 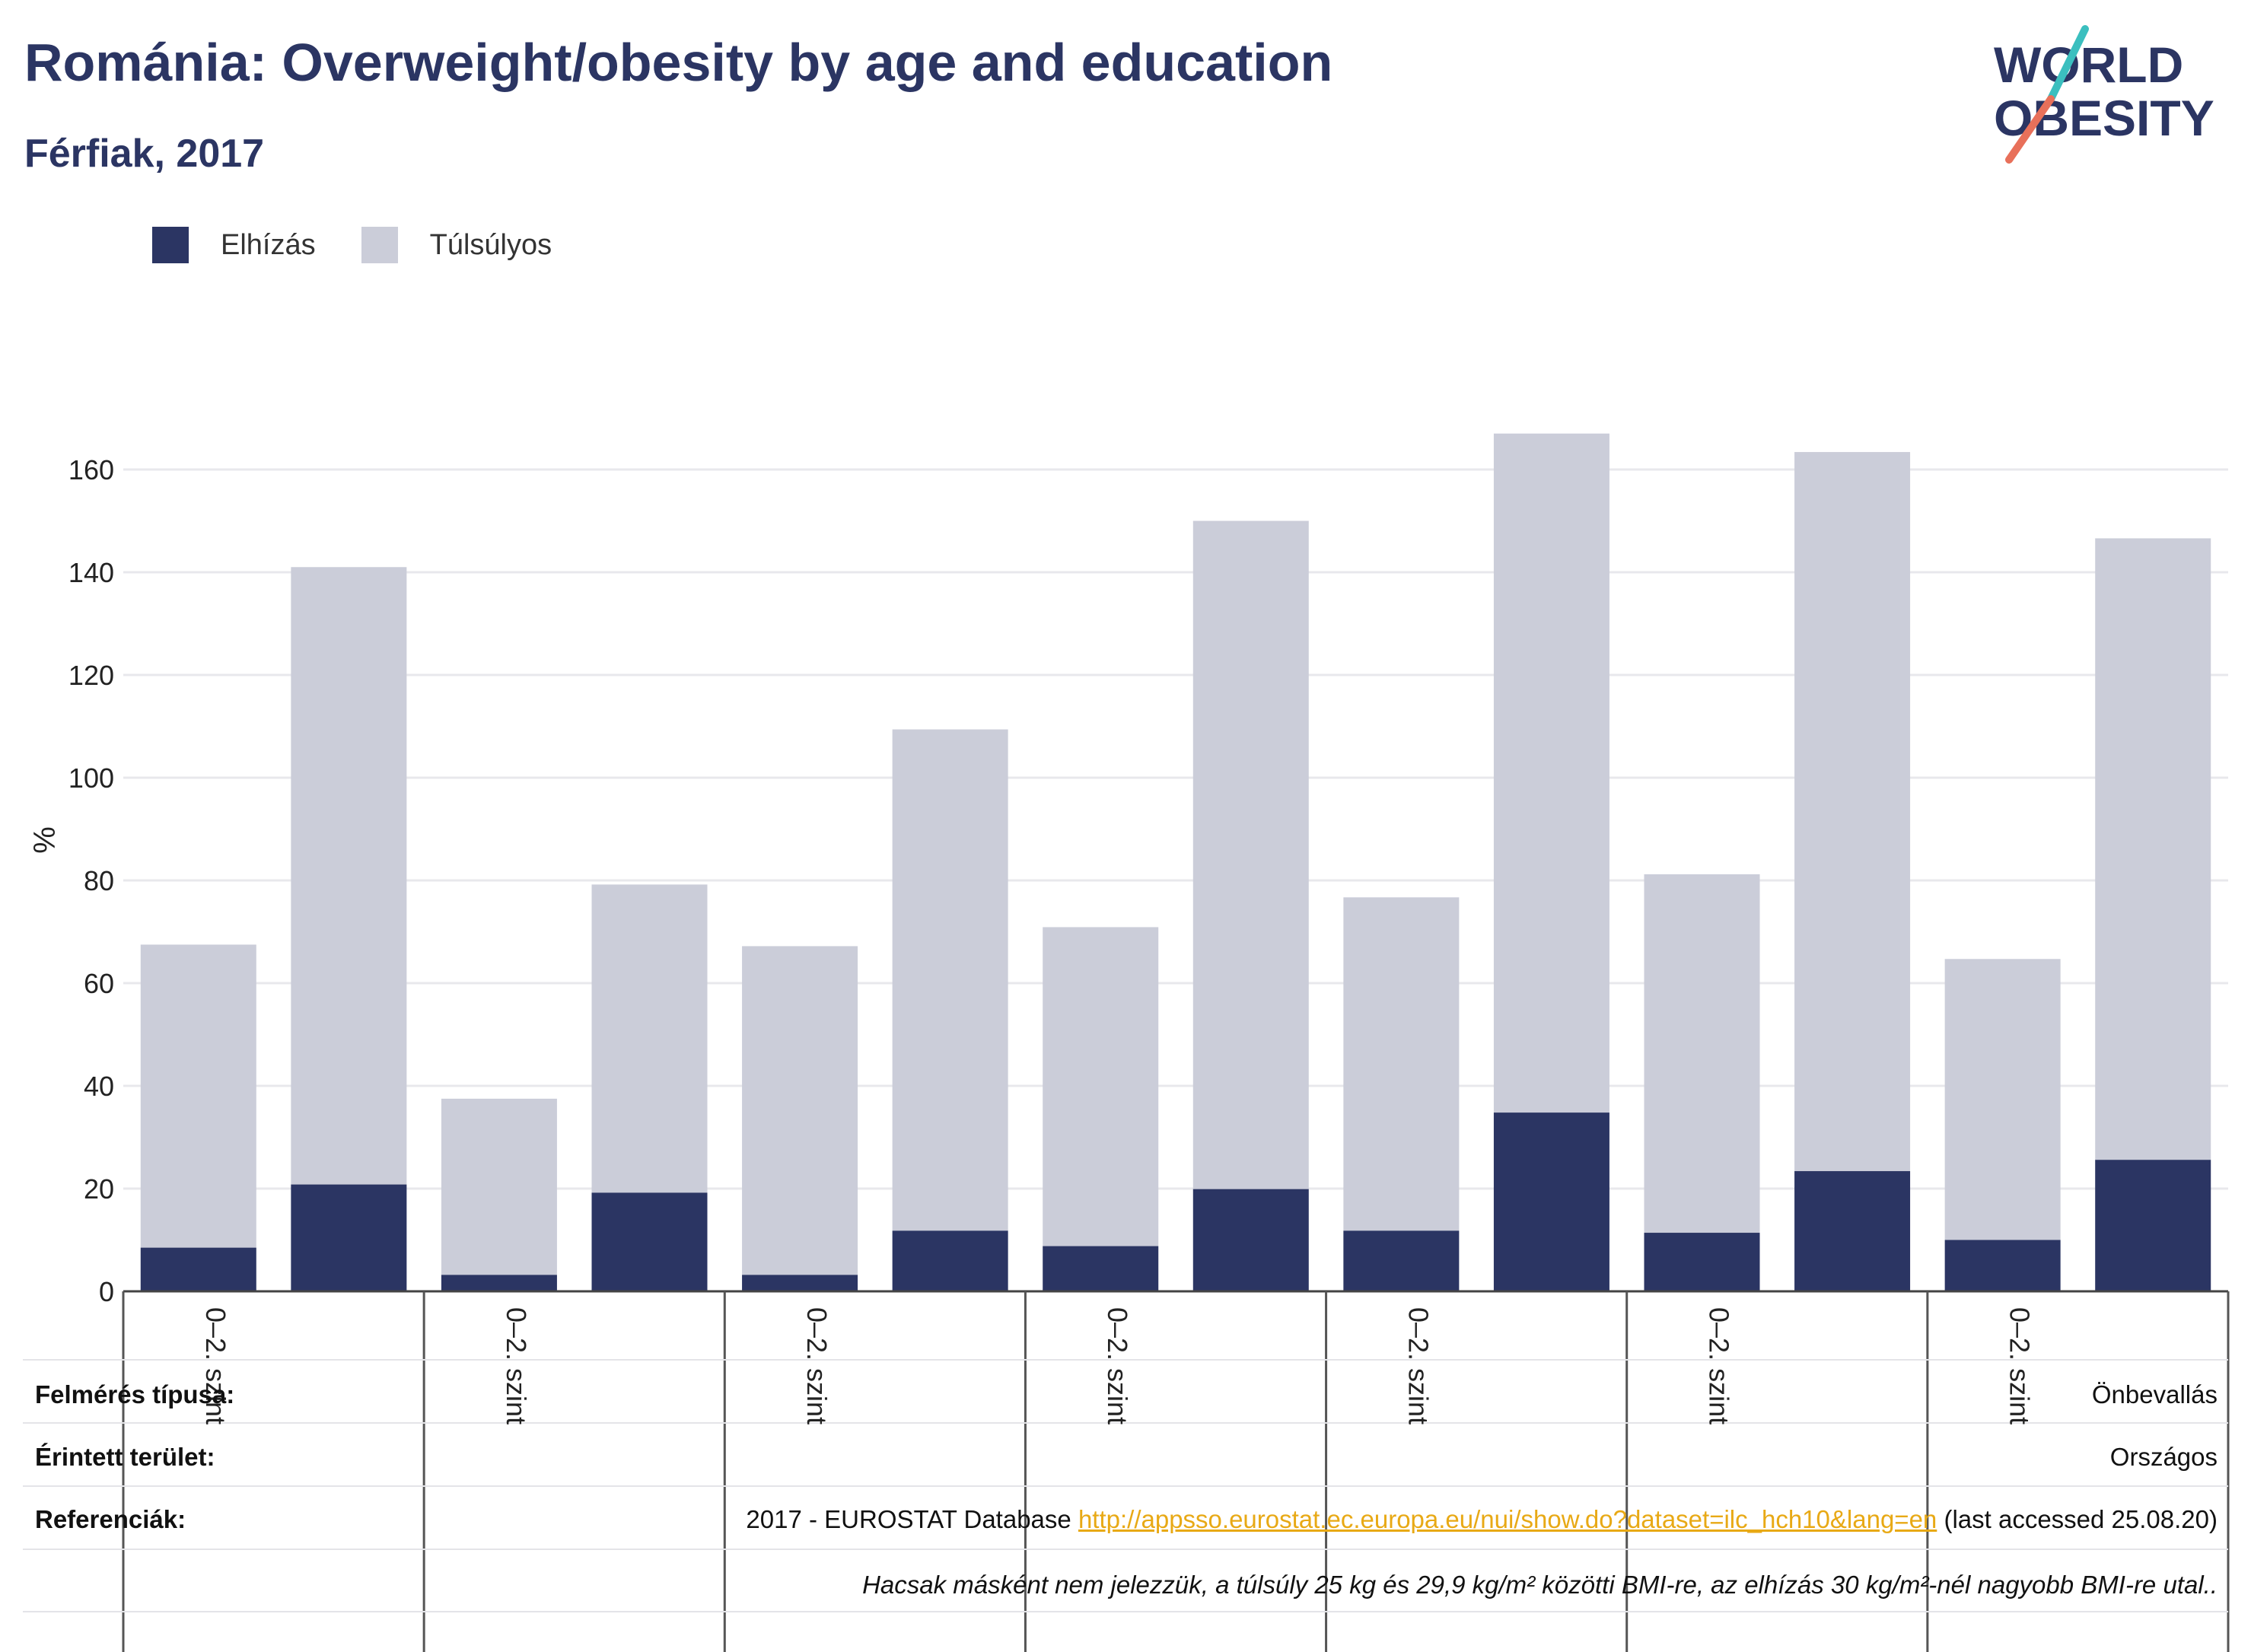 I want to click on legend: Elhízás Túlsúlyos, so click(x=374, y=245).